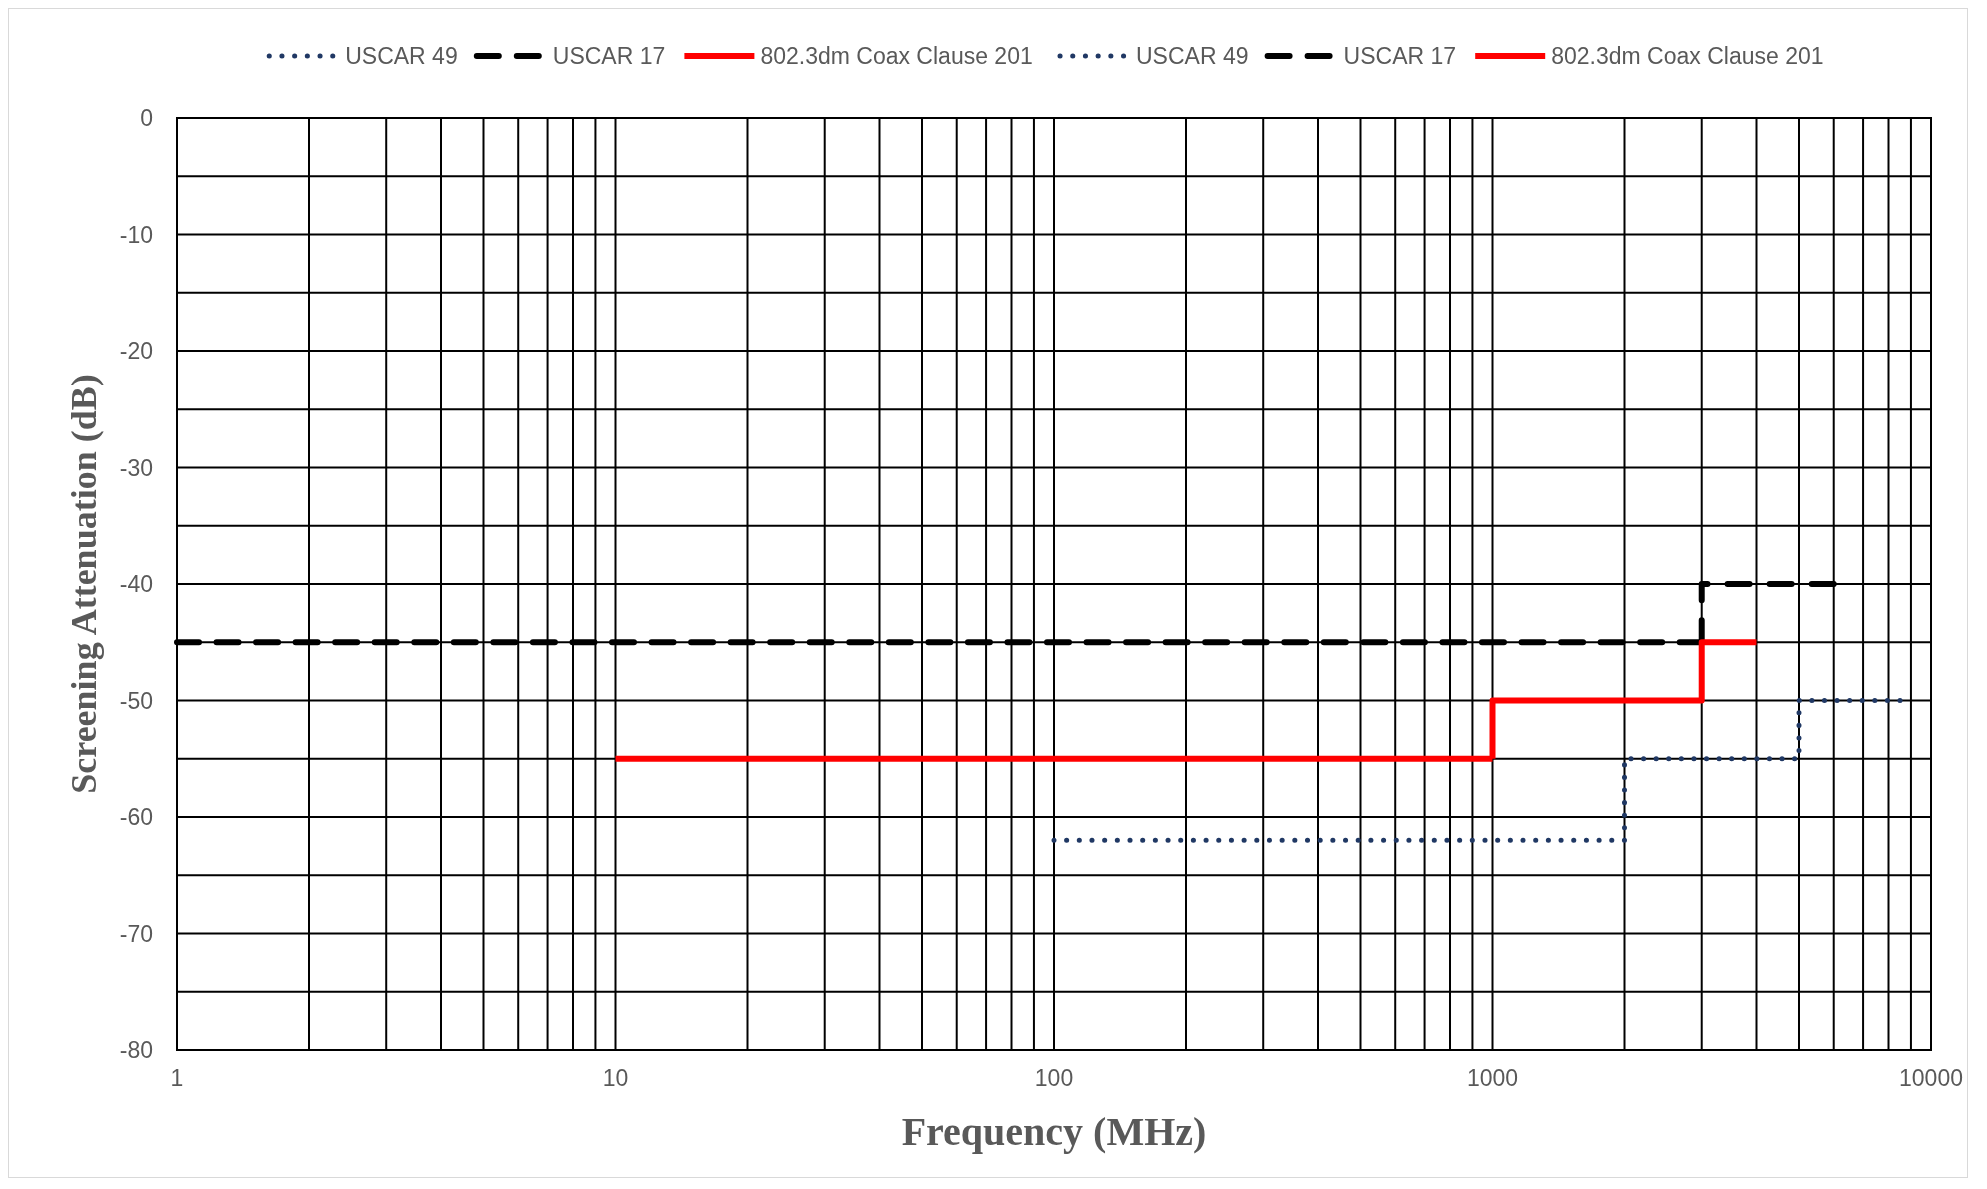 This screenshot has height=1189, width=1987. Describe the element at coordinates (177, 1078) in the screenshot. I see `x-tick-label: 1` at that location.